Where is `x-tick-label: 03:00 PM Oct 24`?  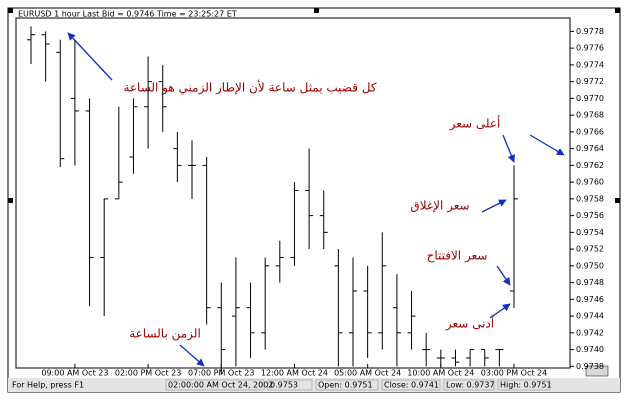 x-tick-label: 03:00 PM Oct 24 is located at coordinates (514, 373).